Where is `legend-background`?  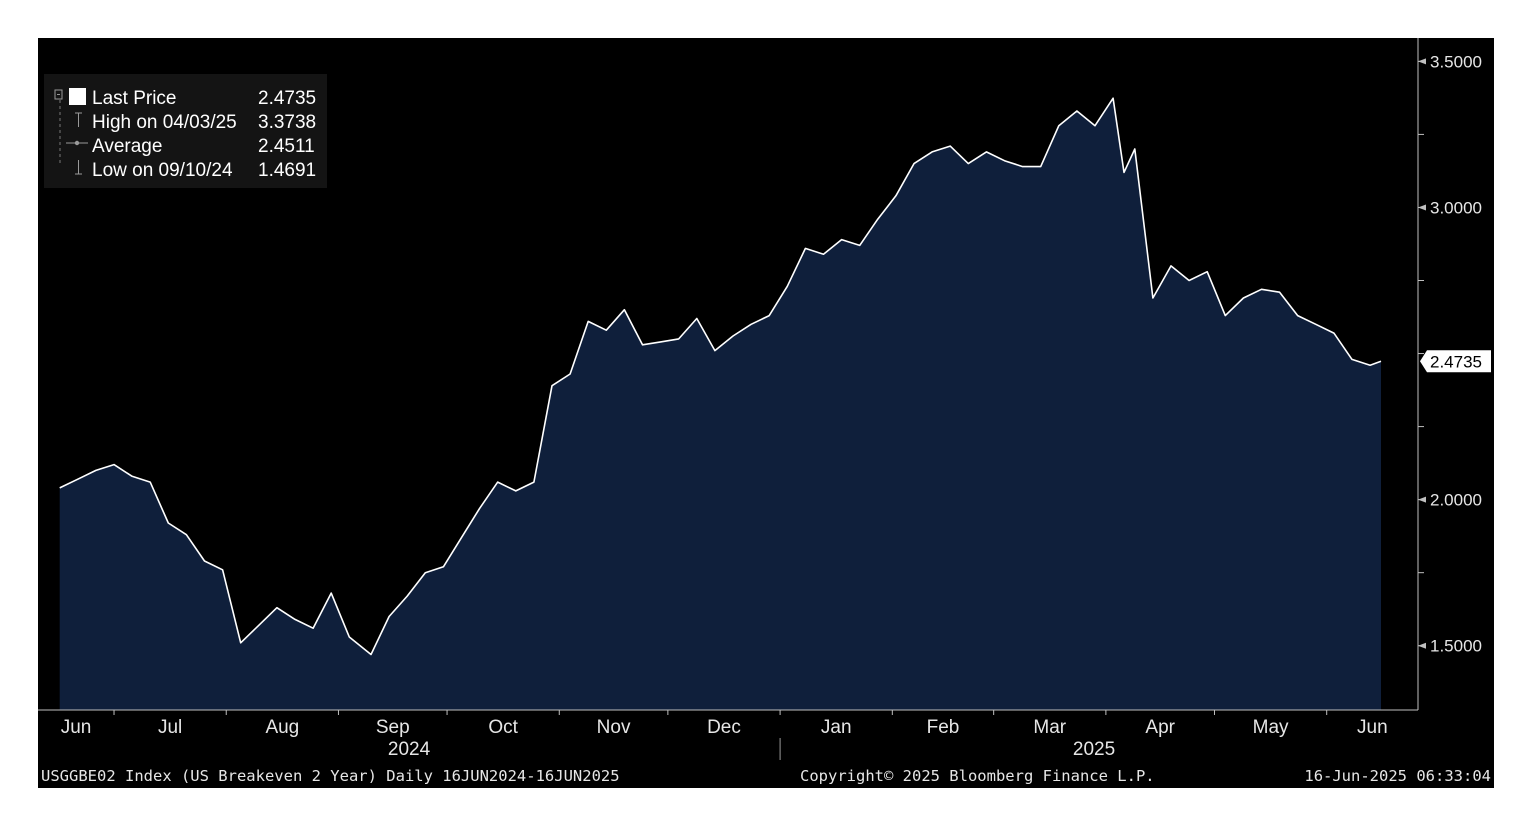 legend-background is located at coordinates (185, 131).